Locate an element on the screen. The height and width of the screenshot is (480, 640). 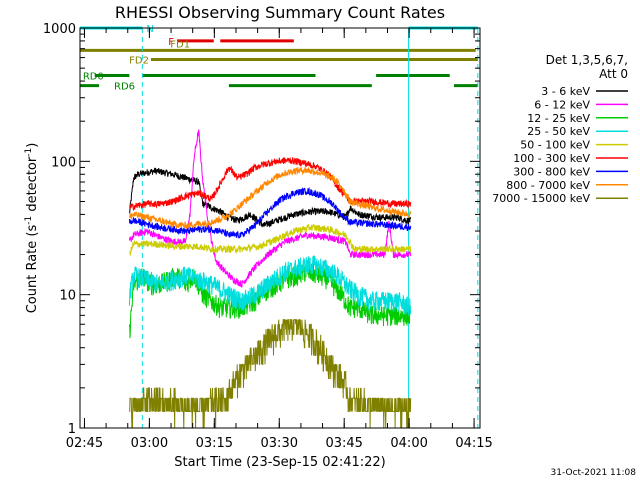
flag-label-fd2: FD2 is located at coordinates (139, 61).